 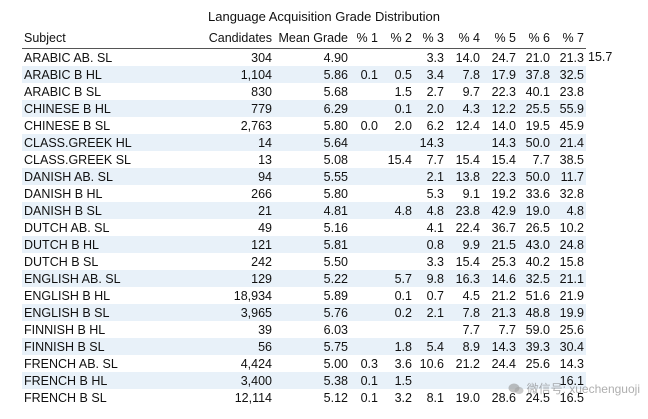 What do you see at coordinates (535, 193) in the screenshot?
I see `value-cell: 33.6` at bounding box center [535, 193].